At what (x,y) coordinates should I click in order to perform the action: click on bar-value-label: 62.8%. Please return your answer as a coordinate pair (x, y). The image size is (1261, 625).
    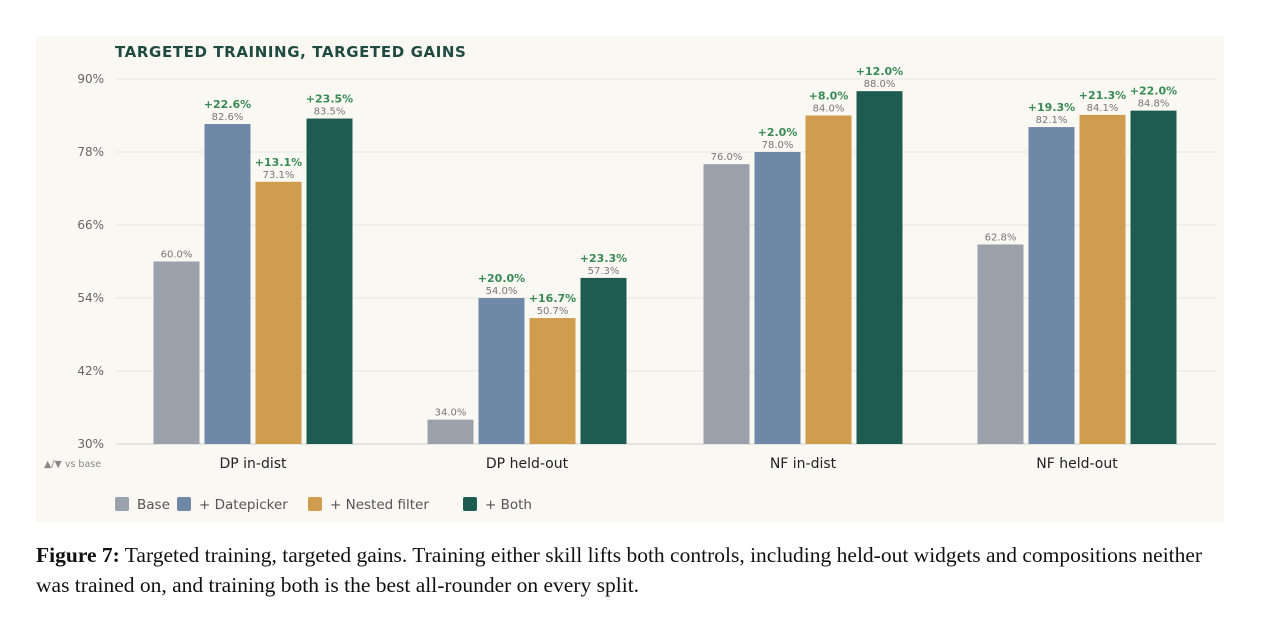
    Looking at the image, I should click on (1001, 237).